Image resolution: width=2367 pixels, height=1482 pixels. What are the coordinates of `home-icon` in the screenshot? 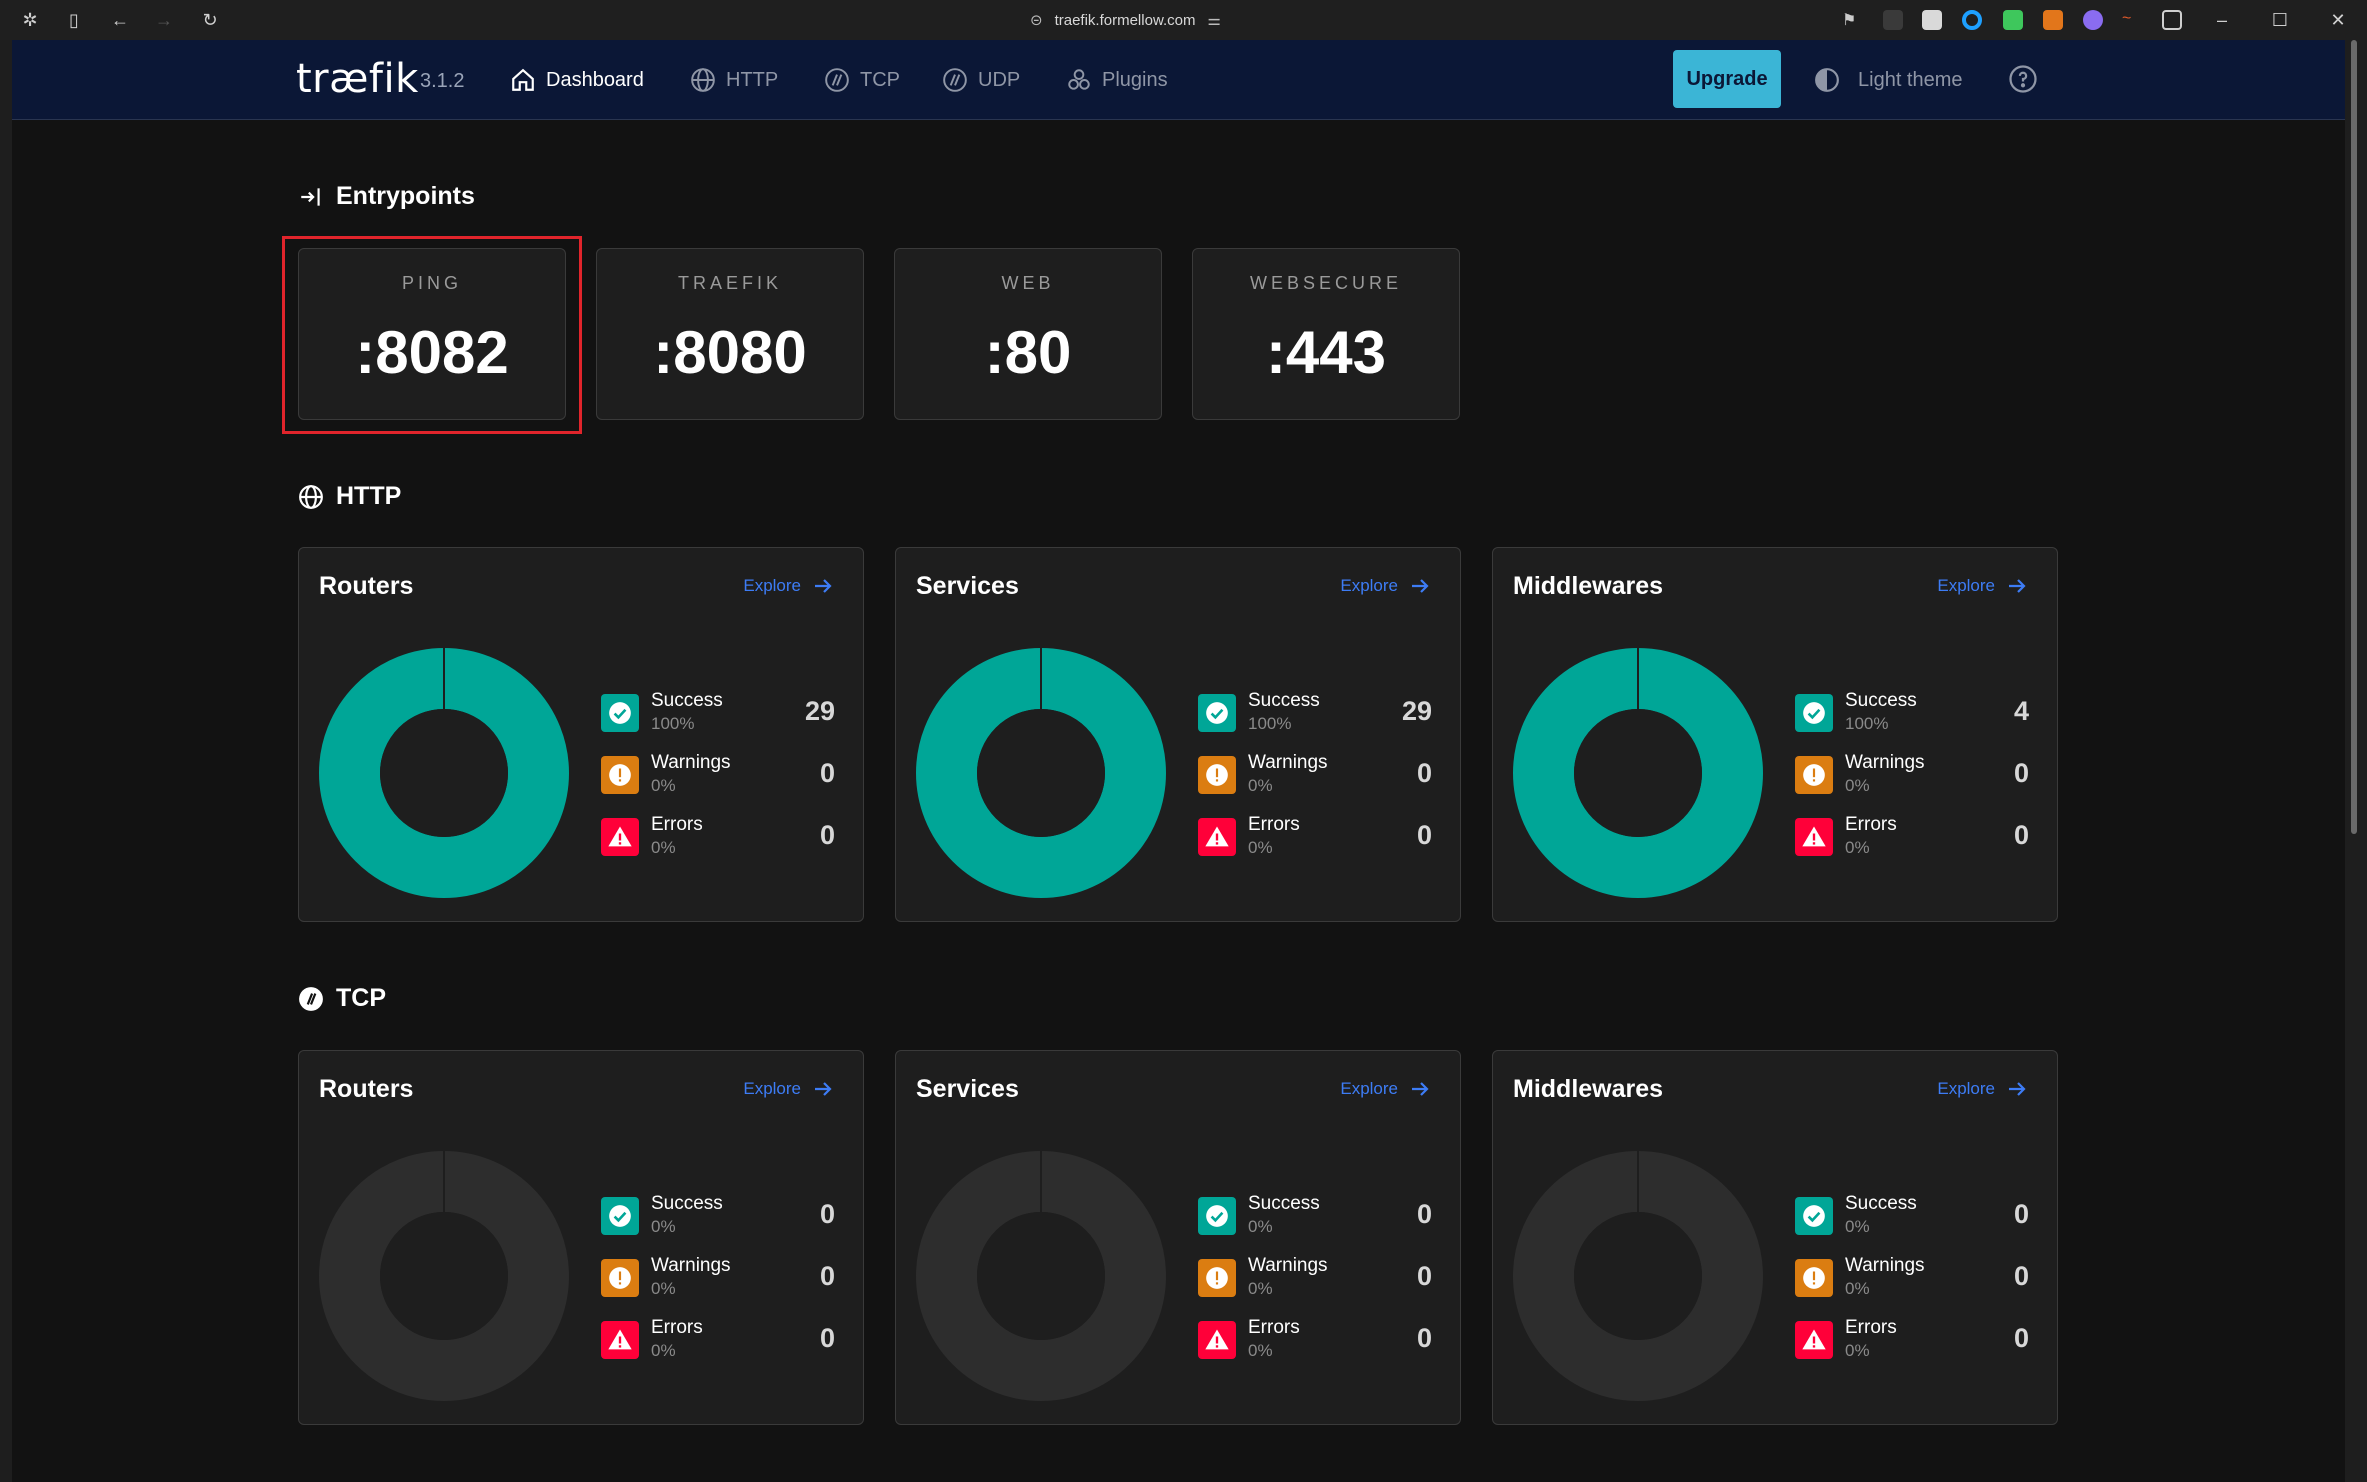 It's located at (523, 79).